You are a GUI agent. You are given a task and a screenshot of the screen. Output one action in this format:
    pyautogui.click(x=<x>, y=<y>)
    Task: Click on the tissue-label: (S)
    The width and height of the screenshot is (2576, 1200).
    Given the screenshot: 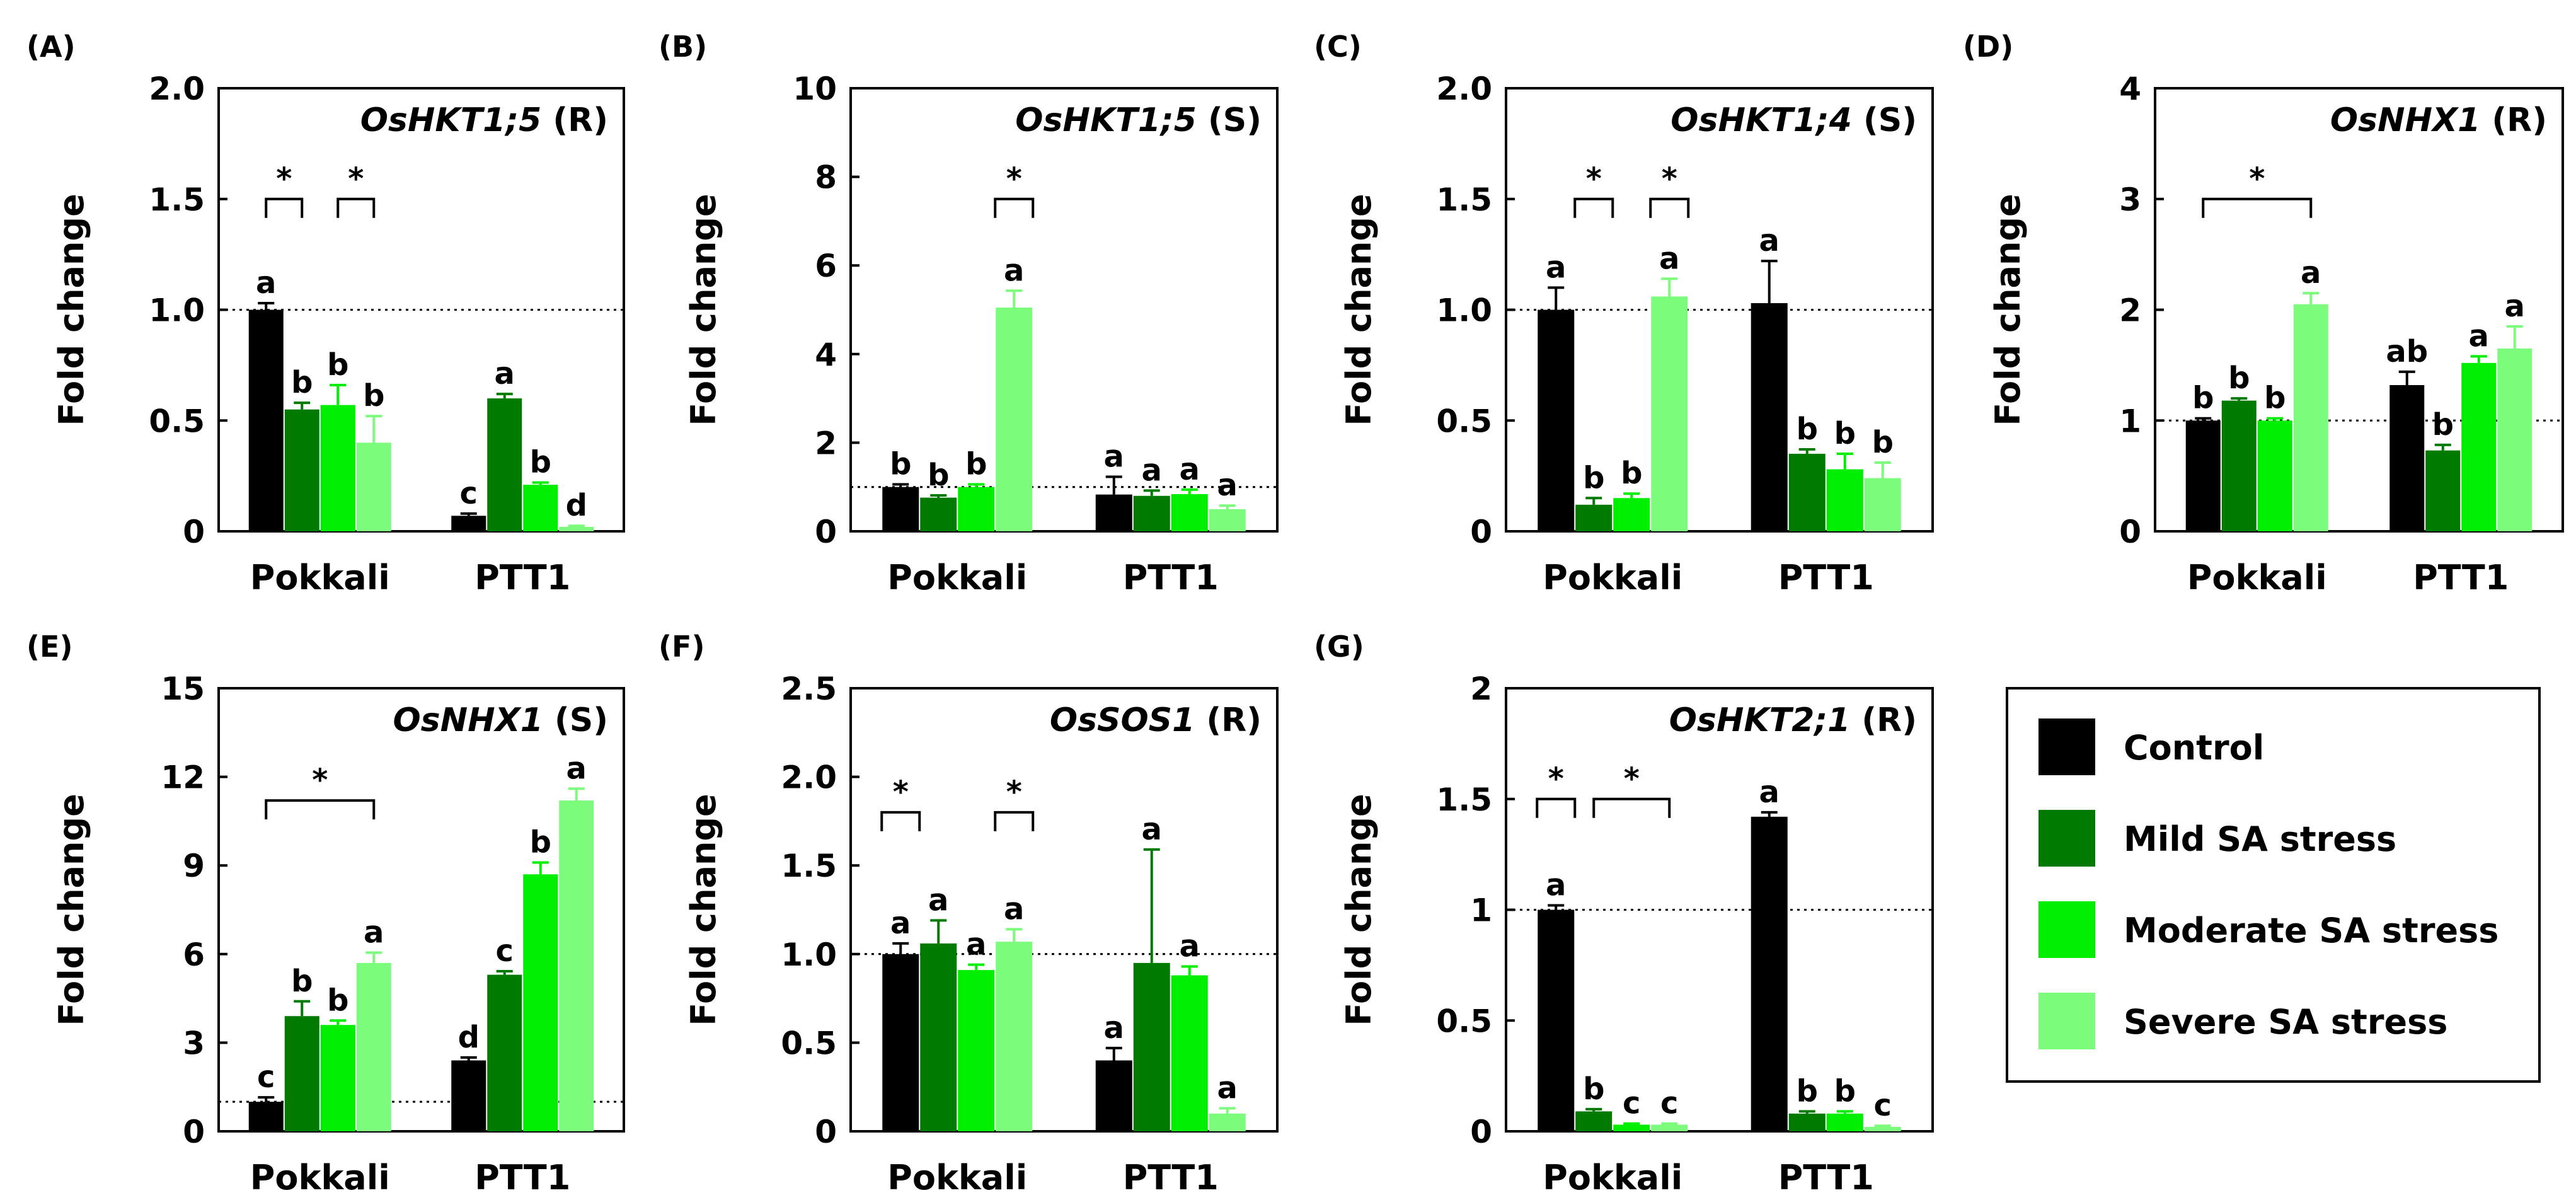 What is the action you would take?
    pyautogui.click(x=575, y=720)
    